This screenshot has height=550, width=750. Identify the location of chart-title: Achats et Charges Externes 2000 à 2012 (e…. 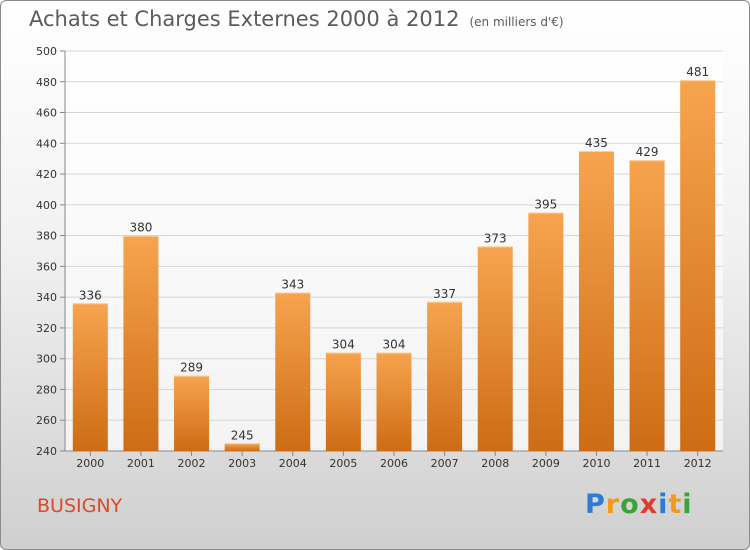
(296, 19).